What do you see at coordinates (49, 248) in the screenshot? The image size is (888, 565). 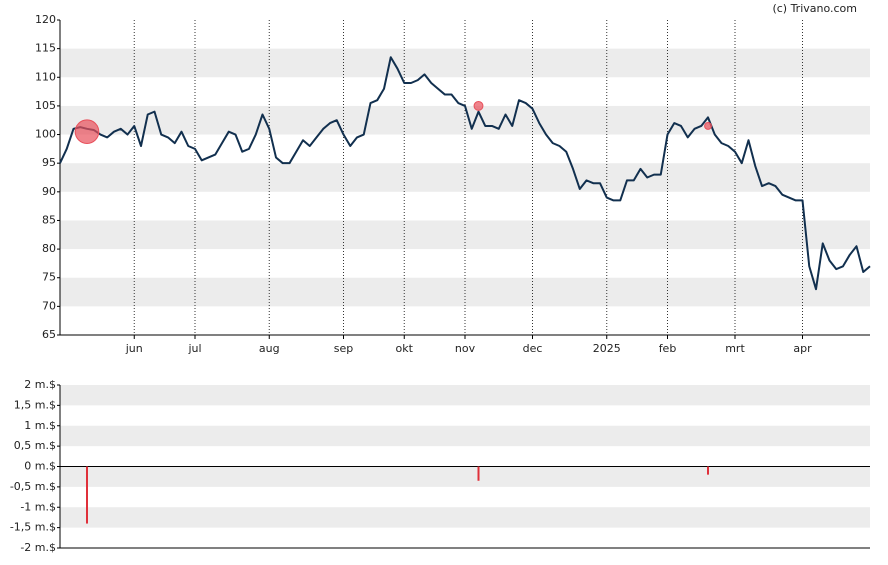 I see `y-tick-label: 80` at bounding box center [49, 248].